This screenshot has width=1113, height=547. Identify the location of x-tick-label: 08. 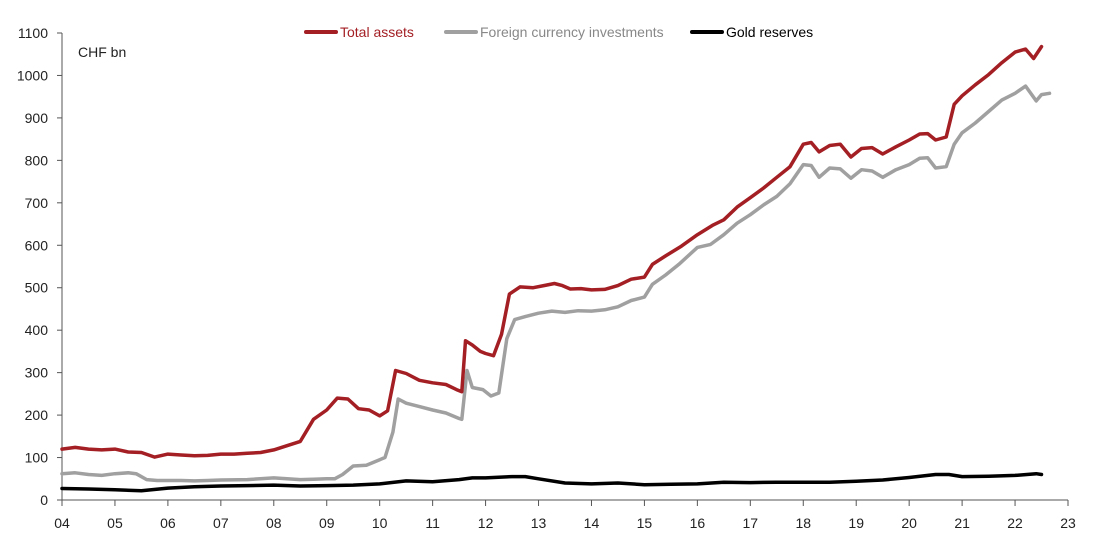
(274, 523).